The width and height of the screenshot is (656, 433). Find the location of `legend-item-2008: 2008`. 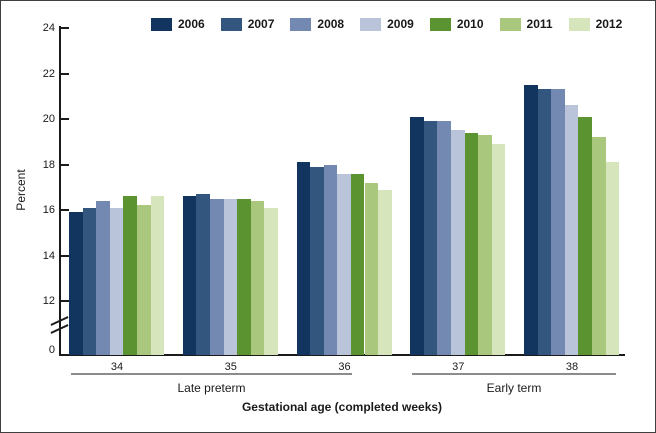

legend-item-2008: 2008 is located at coordinates (317, 24).